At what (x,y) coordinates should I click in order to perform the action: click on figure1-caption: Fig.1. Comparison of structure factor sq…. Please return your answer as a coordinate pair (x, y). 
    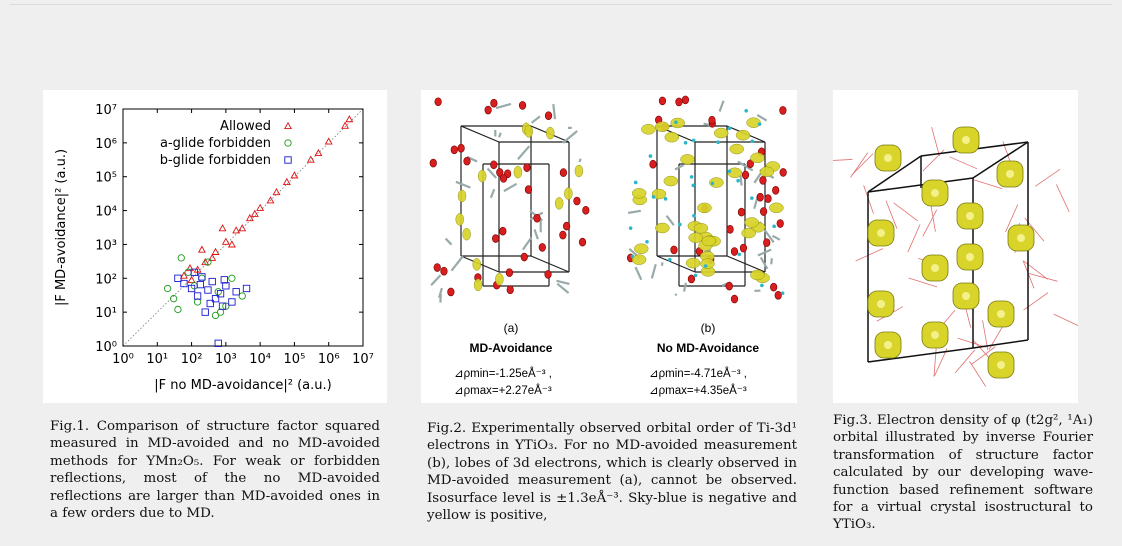
    Looking at the image, I should click on (215, 470).